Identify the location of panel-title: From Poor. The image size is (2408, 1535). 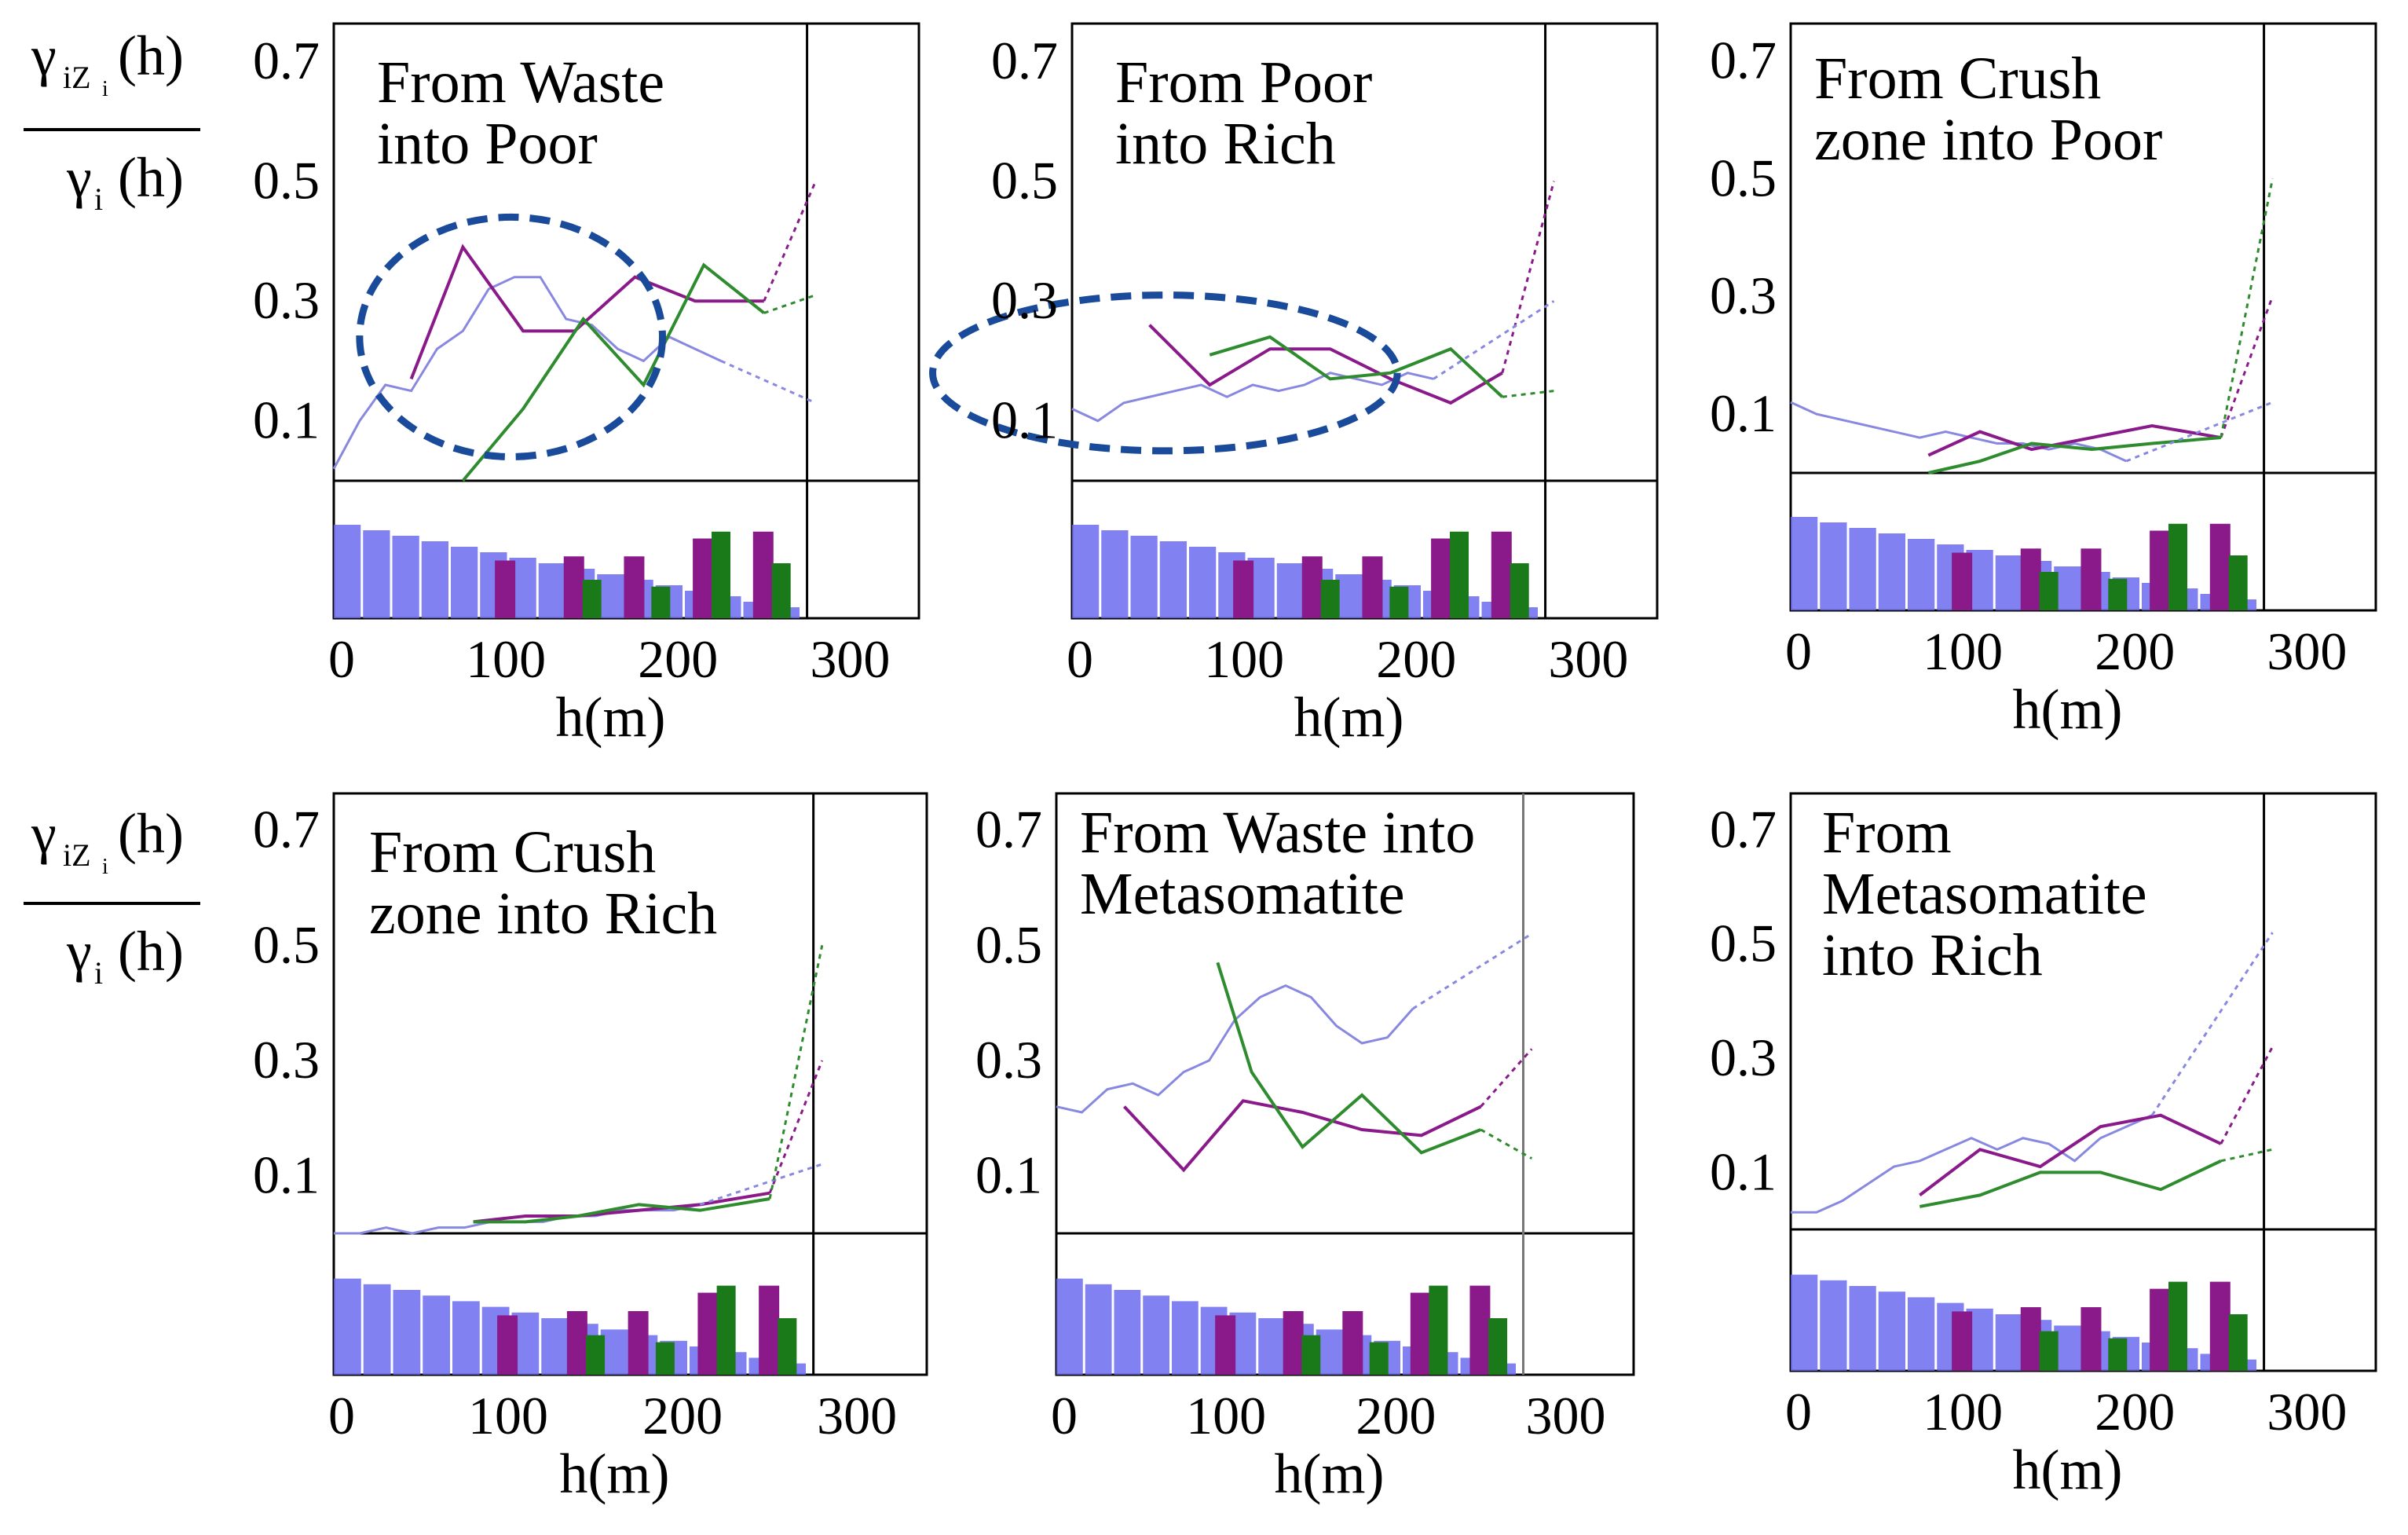
(1243, 82).